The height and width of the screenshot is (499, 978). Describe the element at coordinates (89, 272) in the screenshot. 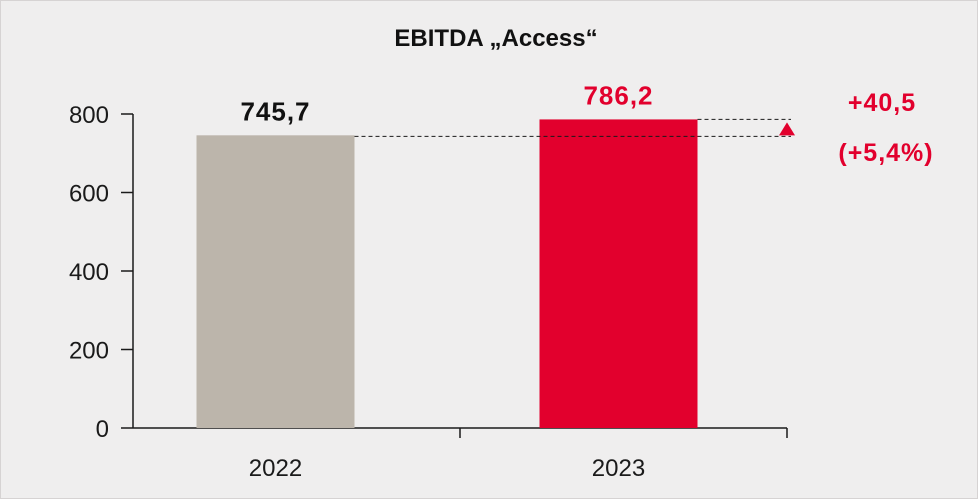

I see `y-tick-label: 400` at that location.